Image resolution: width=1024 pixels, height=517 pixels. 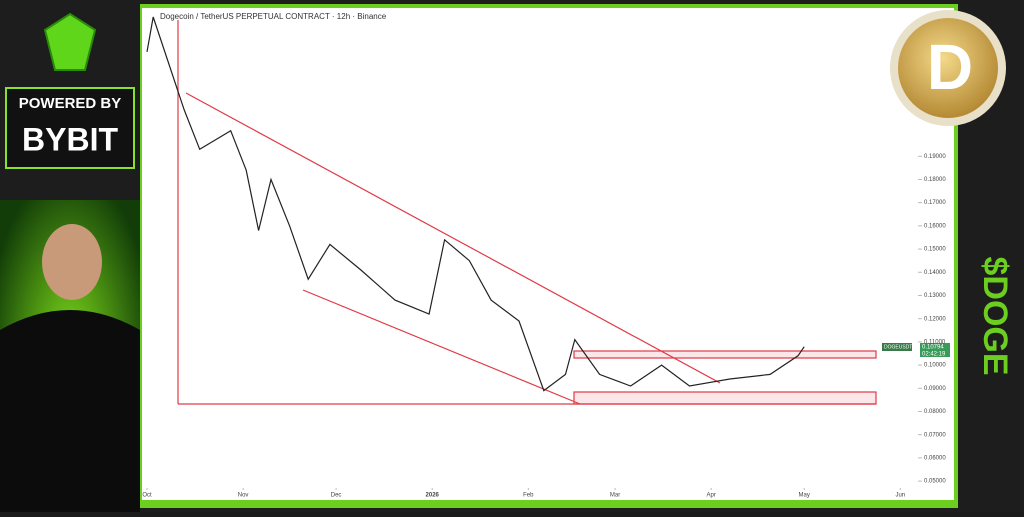 I want to click on sponsor-name: BYBIT, so click(x=70, y=139).